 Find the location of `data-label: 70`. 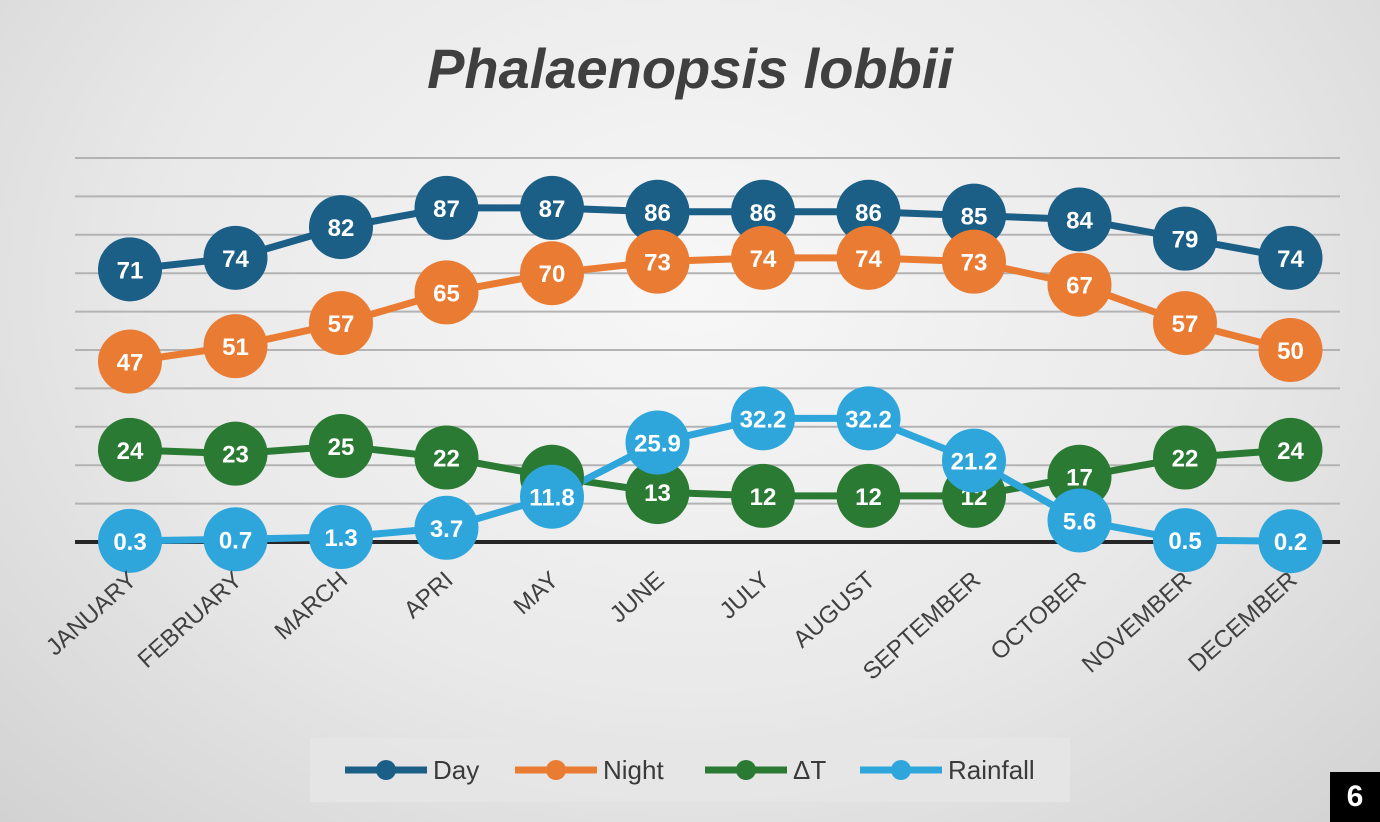

data-label: 70 is located at coordinates (552, 274).